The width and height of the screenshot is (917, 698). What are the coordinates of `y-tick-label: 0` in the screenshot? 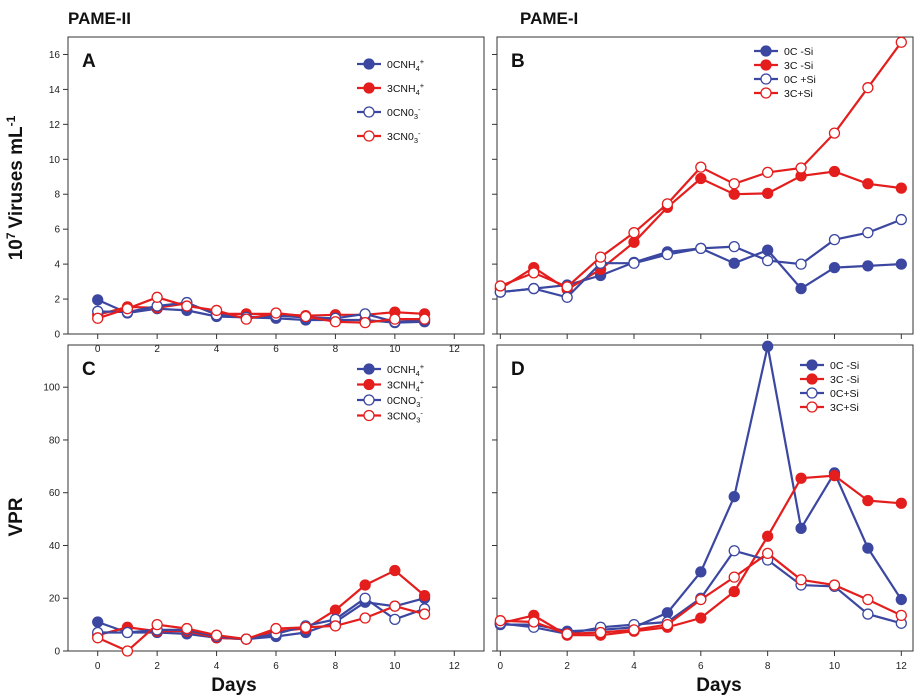 It's located at (57, 335).